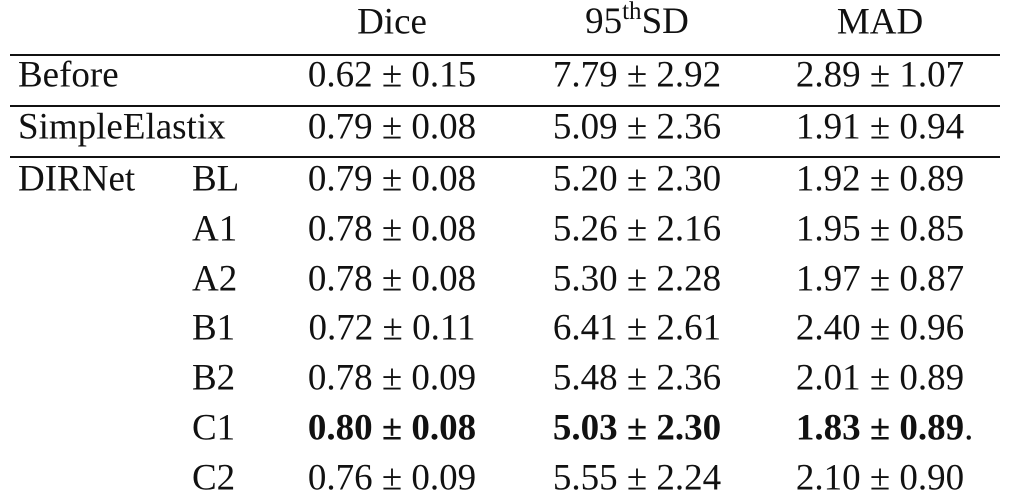  Describe the element at coordinates (637, 278) in the screenshot. I see `cell: 5.30 ± 2.28` at that location.